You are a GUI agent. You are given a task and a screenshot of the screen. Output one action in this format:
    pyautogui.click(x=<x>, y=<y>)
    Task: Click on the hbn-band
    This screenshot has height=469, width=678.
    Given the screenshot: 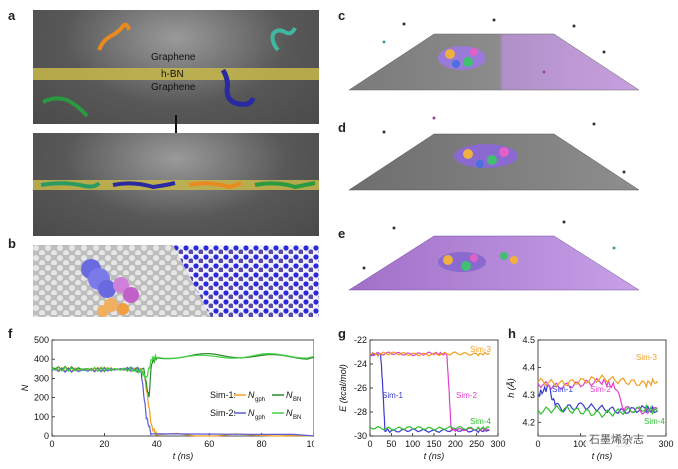 What is the action you would take?
    pyautogui.click(x=176, y=74)
    